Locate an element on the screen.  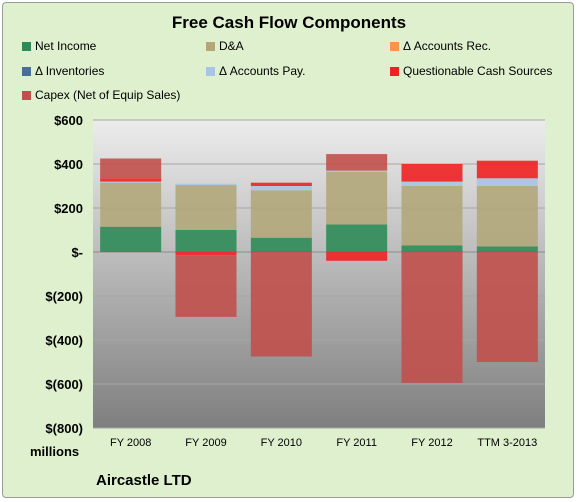
x-tick-label: FY 2008 is located at coordinates (130, 443).